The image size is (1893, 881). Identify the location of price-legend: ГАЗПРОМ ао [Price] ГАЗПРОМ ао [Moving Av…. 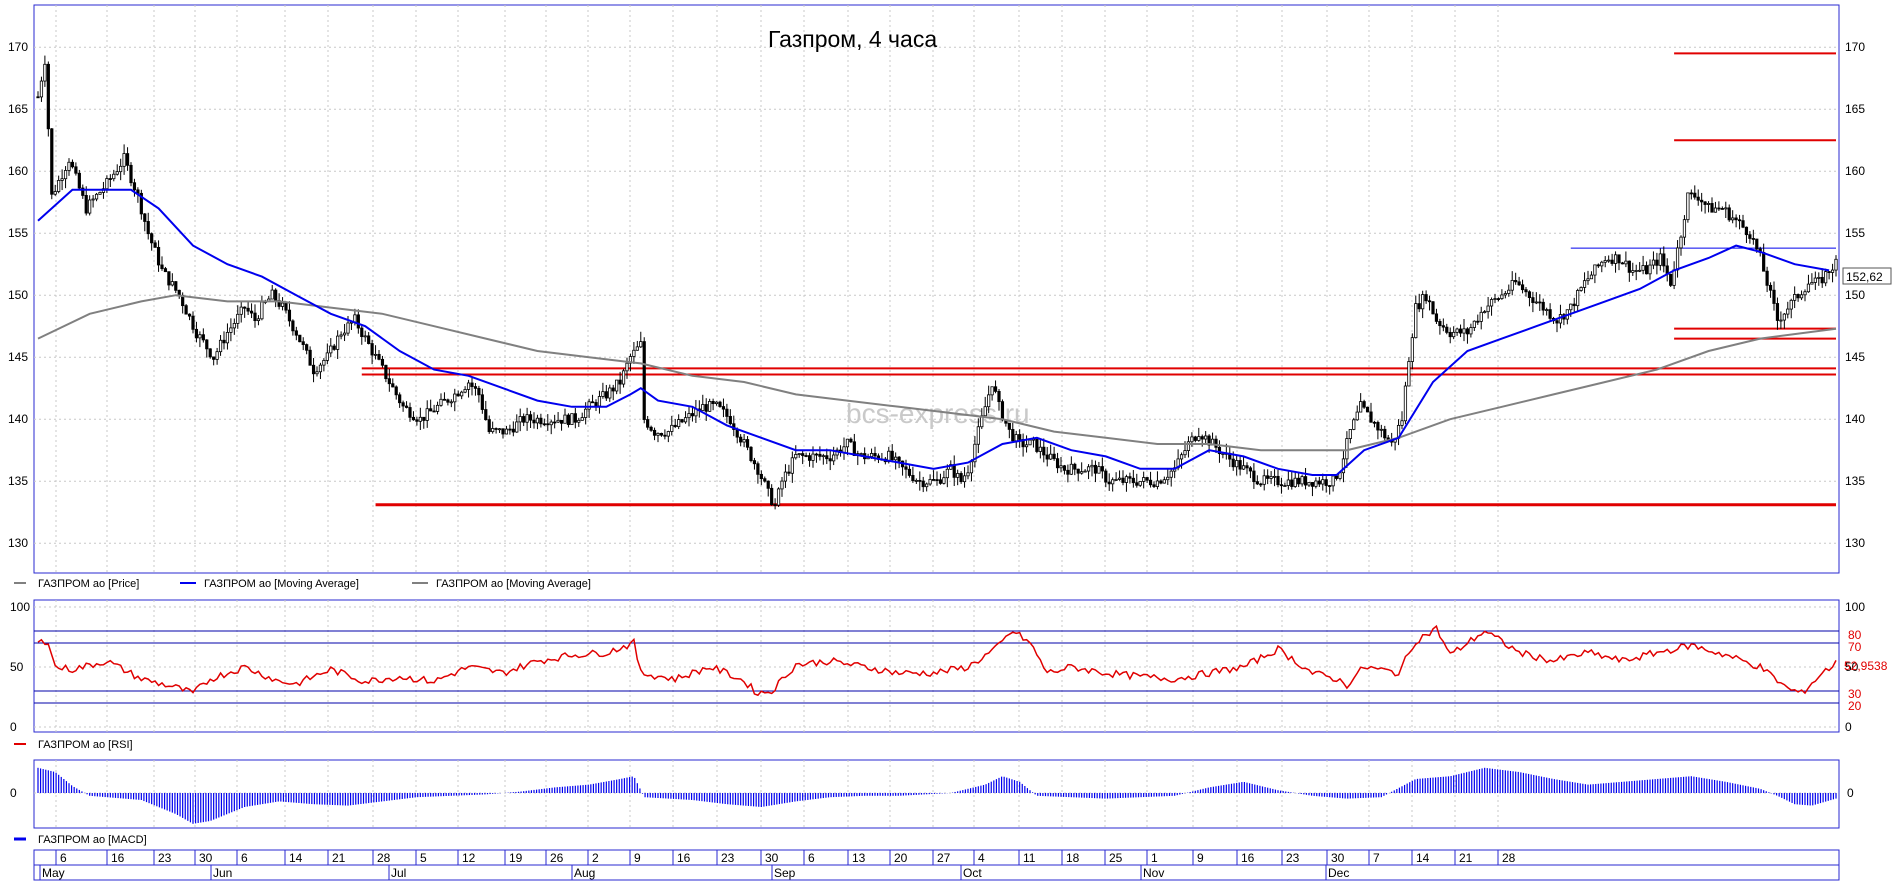
(302, 584).